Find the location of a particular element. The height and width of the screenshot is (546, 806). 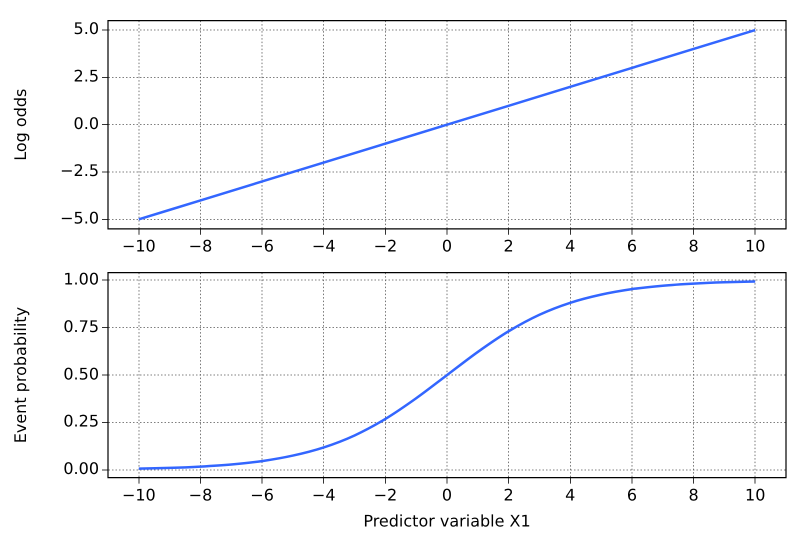

y-tick-label: 0.75 is located at coordinates (81, 326).